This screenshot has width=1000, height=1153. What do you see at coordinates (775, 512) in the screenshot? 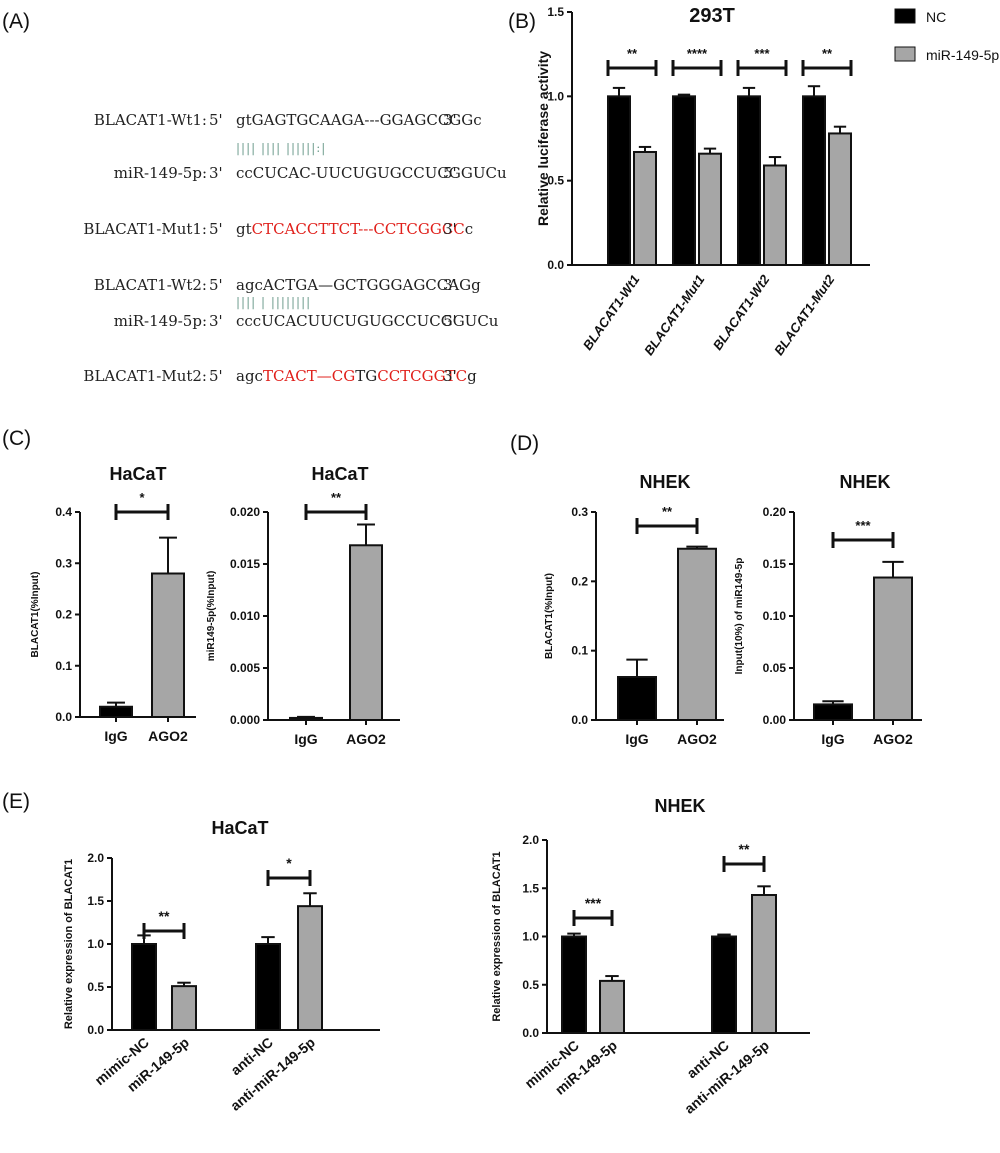
I see `y-tick-label: 0.20` at bounding box center [775, 512].